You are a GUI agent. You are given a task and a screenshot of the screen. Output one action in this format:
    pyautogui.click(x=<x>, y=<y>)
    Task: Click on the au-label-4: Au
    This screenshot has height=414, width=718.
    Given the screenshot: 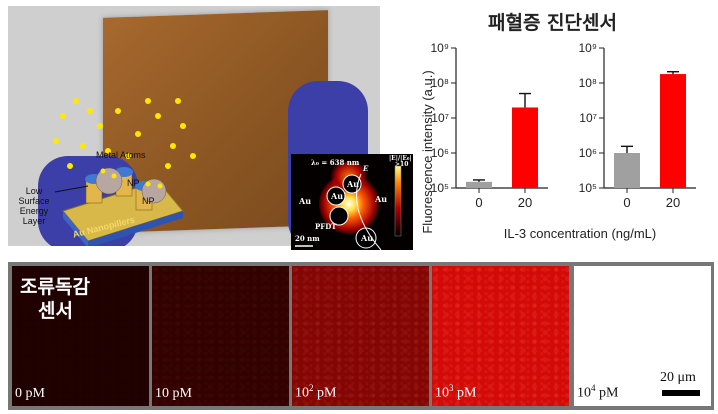 What is the action you would take?
    pyautogui.click(x=381, y=199)
    